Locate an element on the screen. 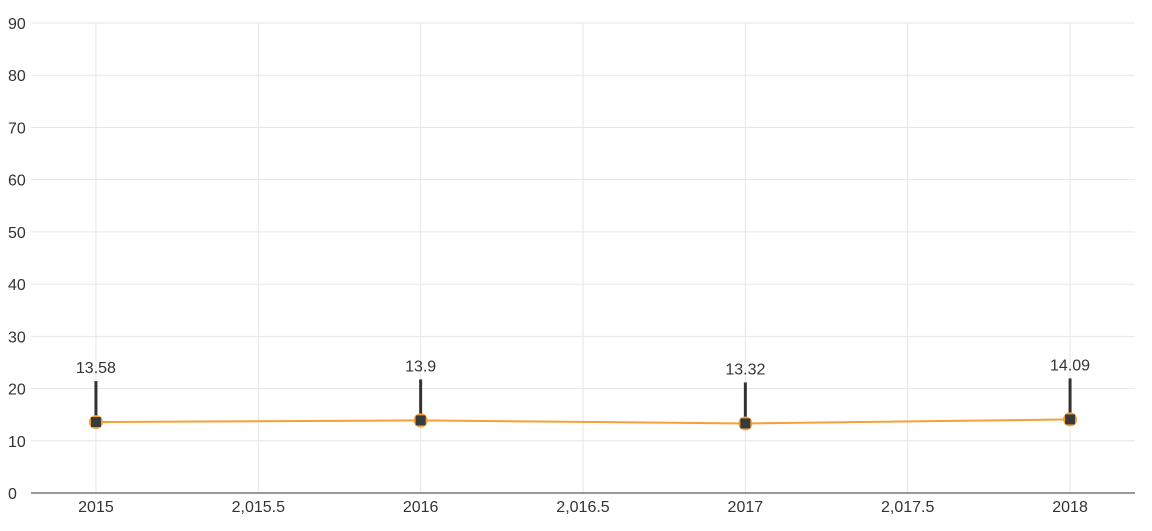 The width and height of the screenshot is (1152, 531). y-tick-label: 50 is located at coordinates (17, 233).